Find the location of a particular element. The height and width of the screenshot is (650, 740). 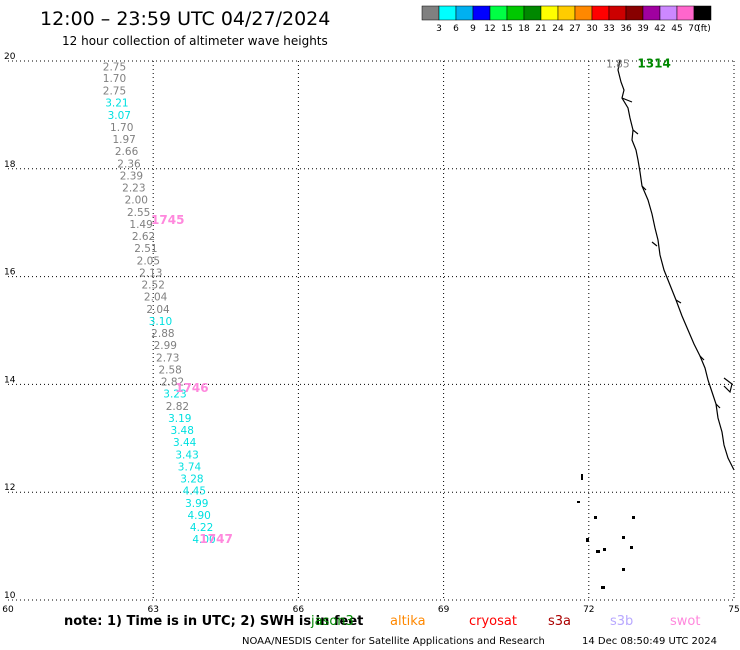

scale-label: 70 is located at coordinates (694, 29).